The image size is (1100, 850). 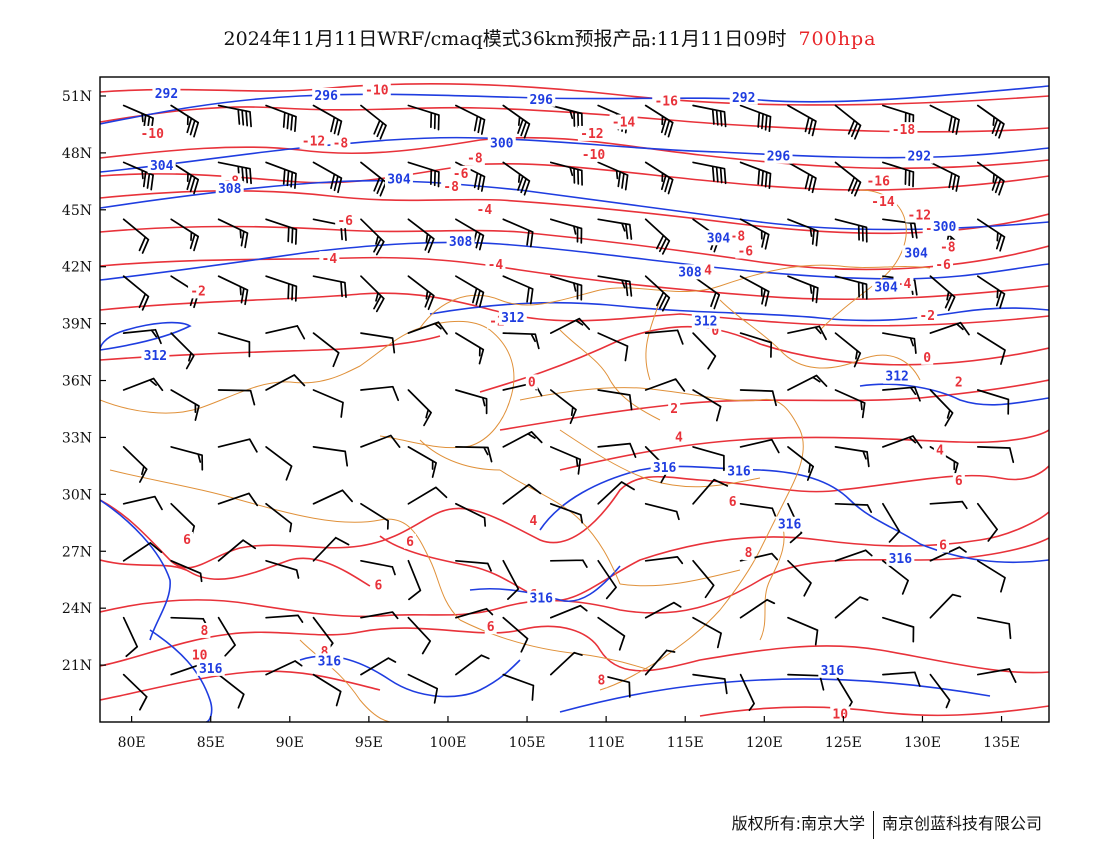 What do you see at coordinates (873, 824) in the screenshot?
I see `footer-separator` at bounding box center [873, 824].